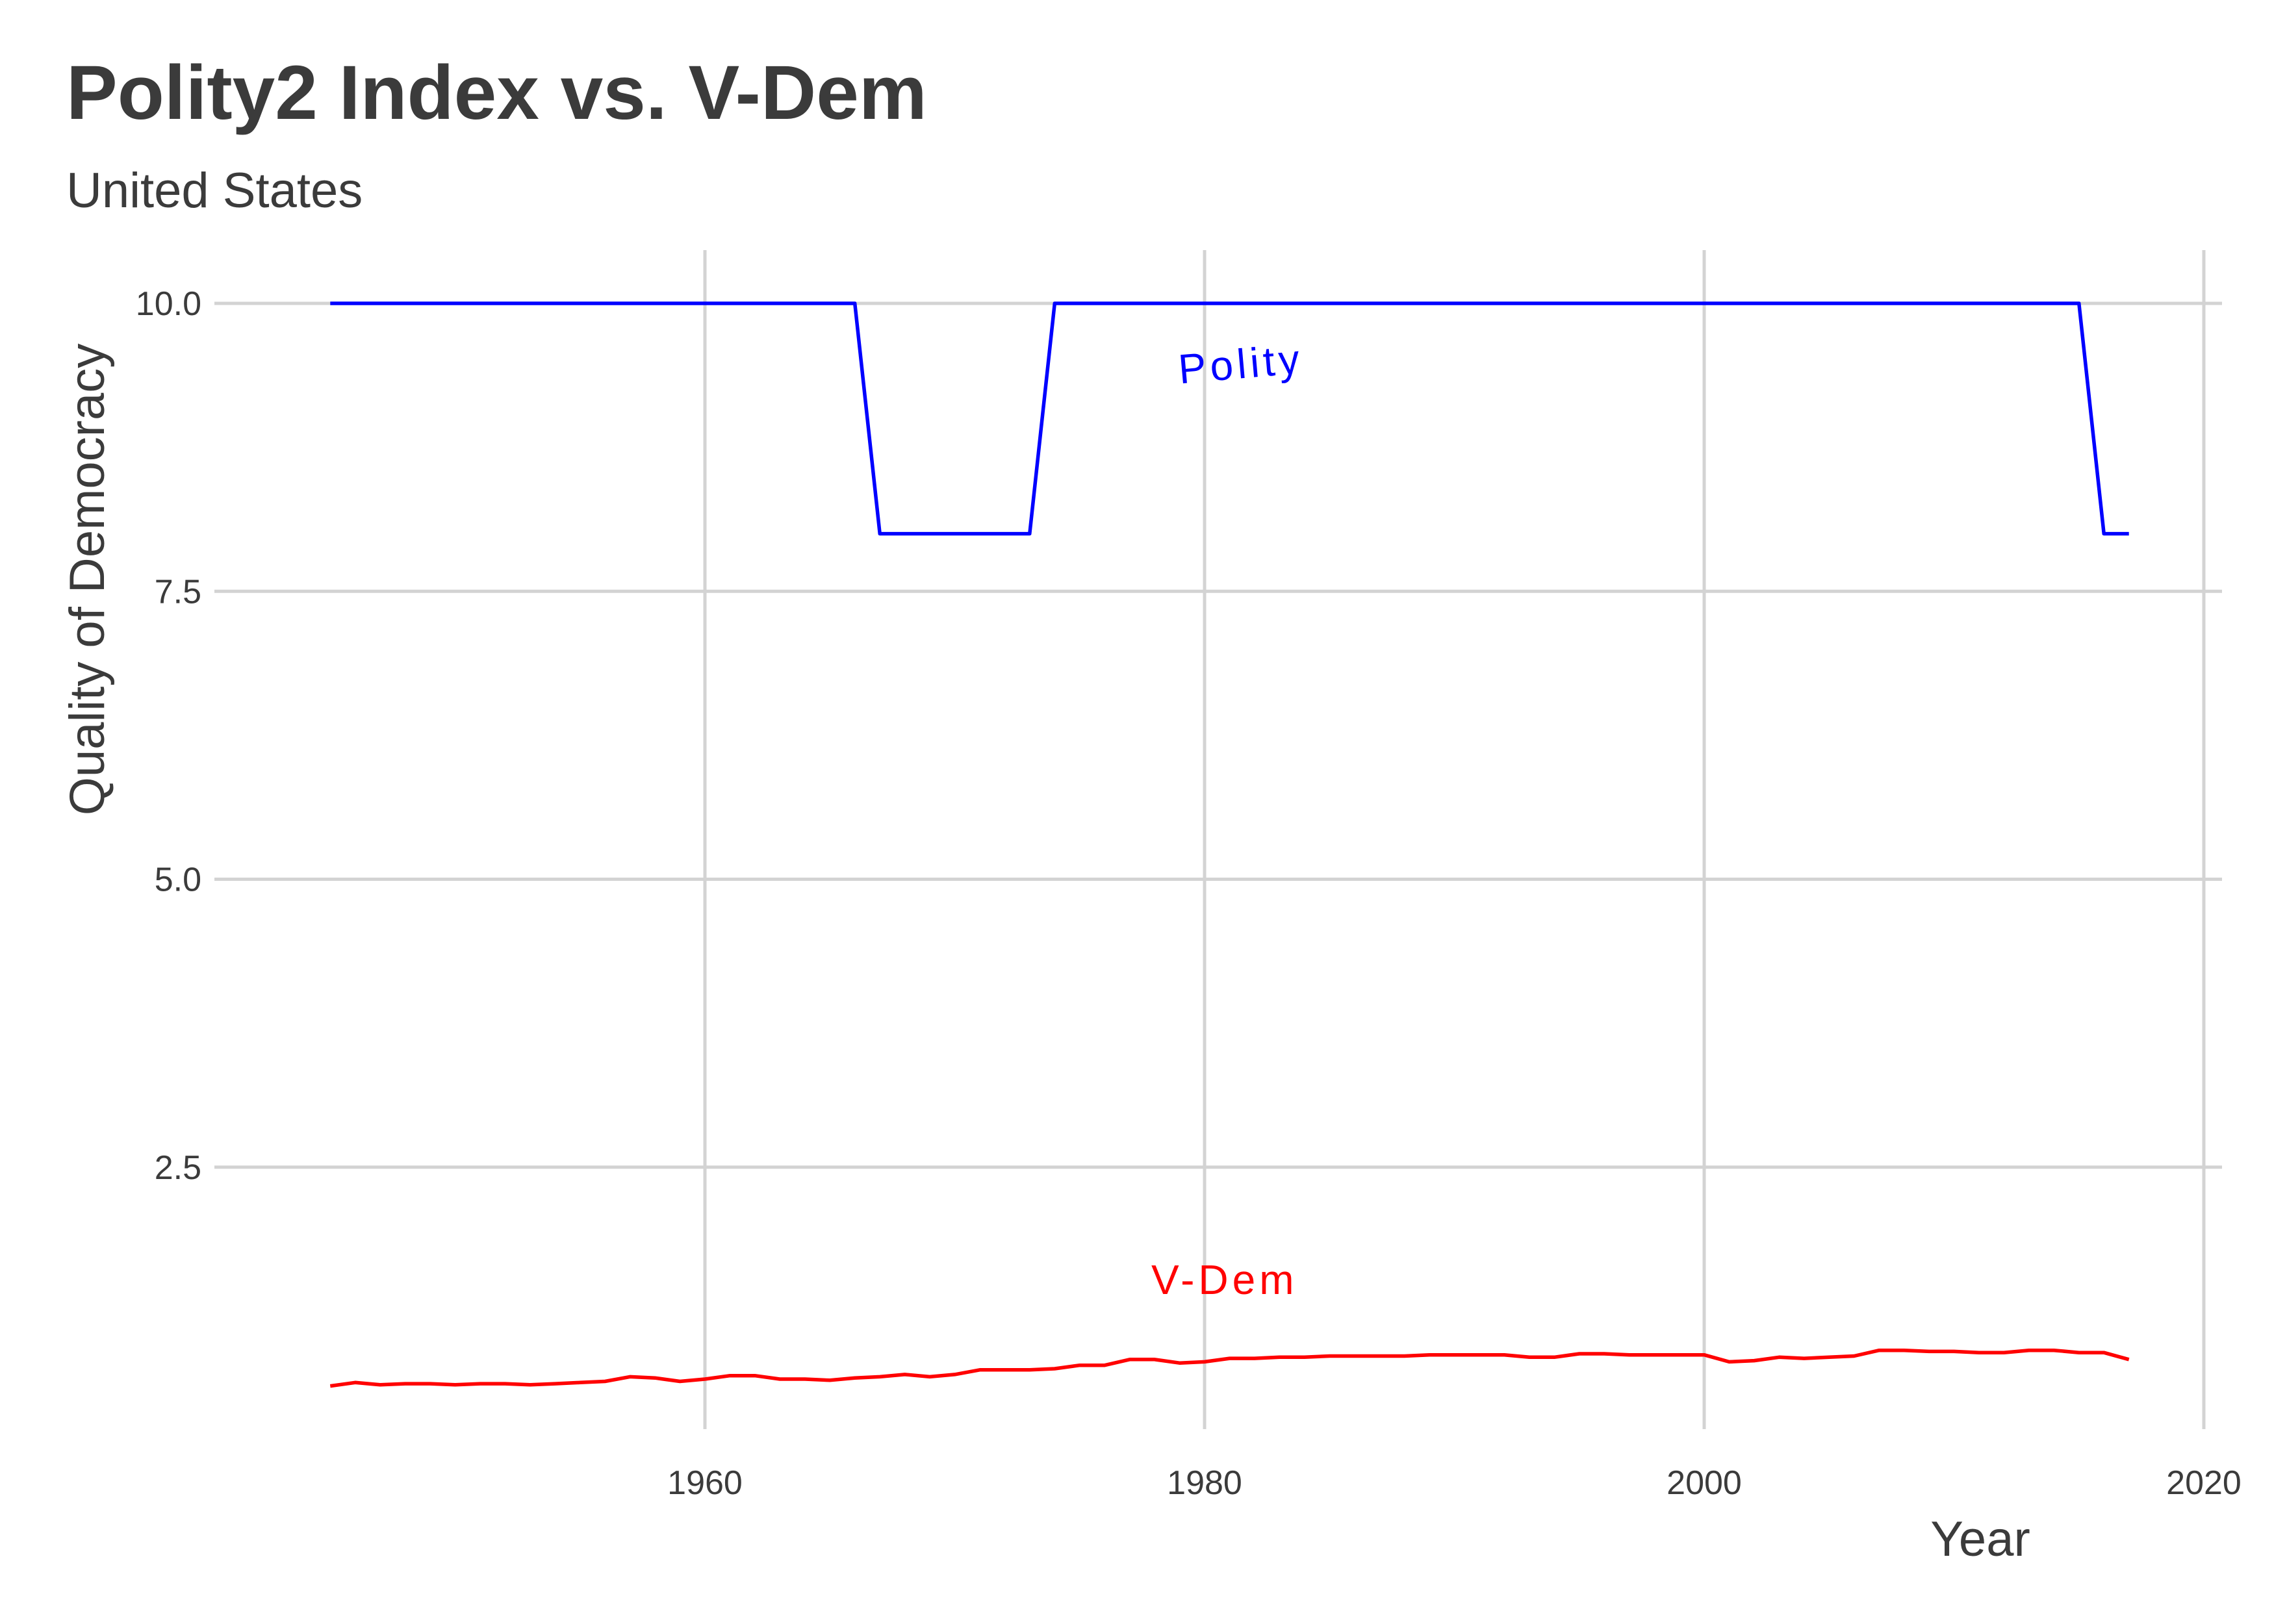 This screenshot has width=2274, height=1624. What do you see at coordinates (1224, 1279) in the screenshot?
I see `series-label-v-dem: V-Dem` at bounding box center [1224, 1279].